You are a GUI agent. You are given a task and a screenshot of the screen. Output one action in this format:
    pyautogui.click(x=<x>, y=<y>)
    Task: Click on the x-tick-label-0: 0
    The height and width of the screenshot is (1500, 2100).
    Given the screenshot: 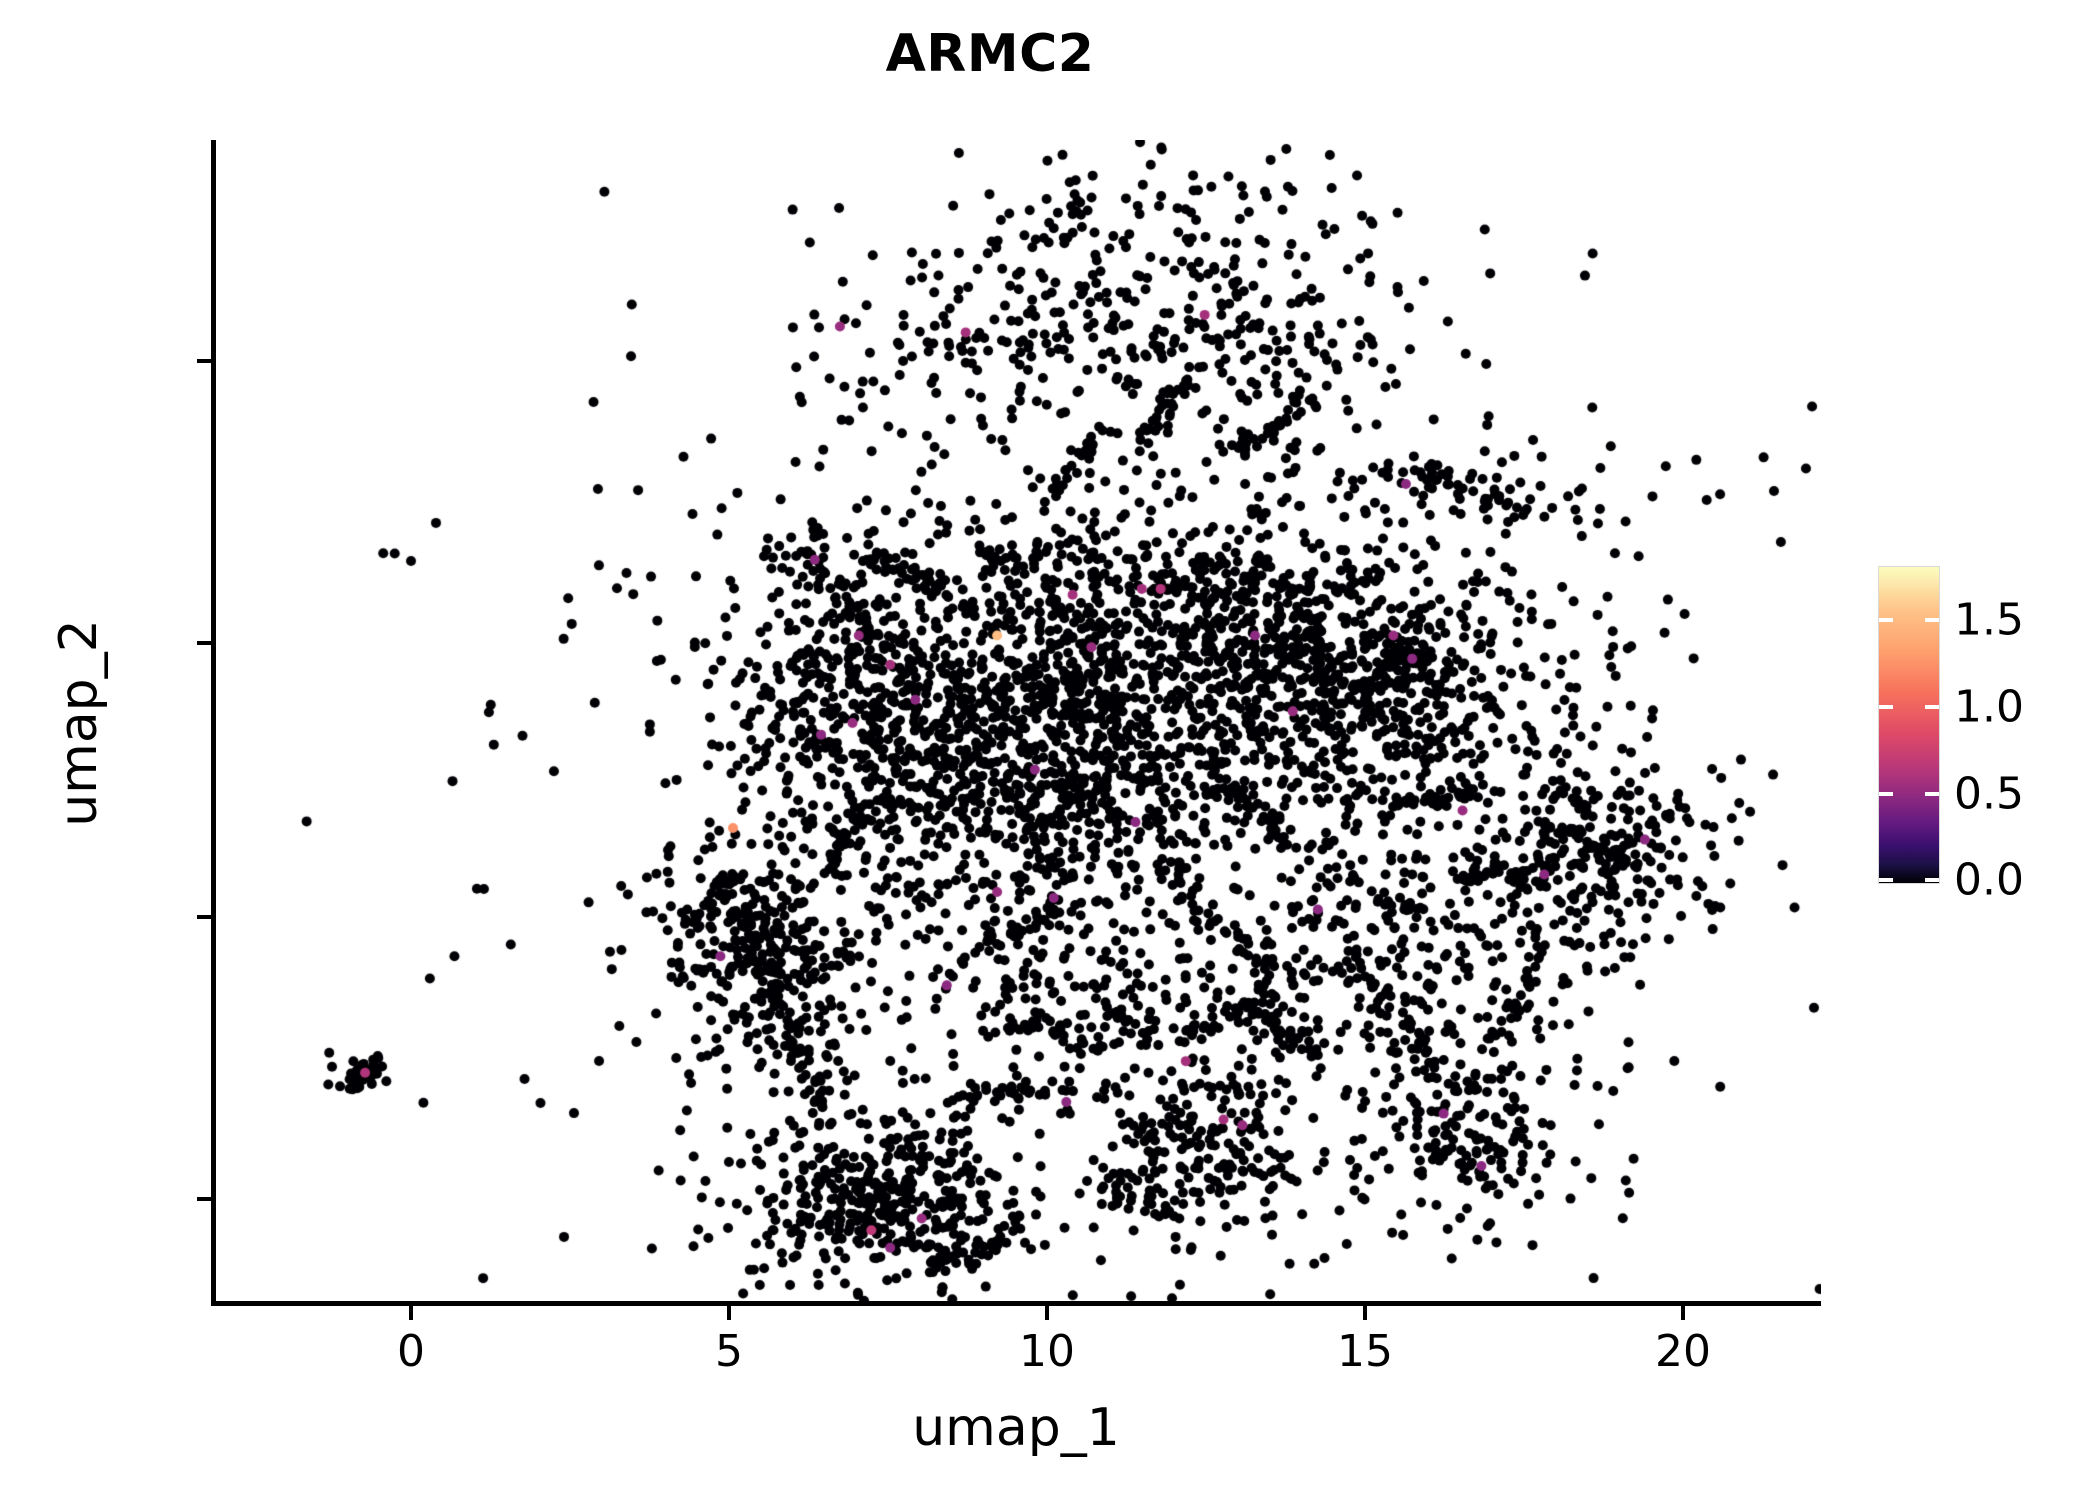 What is the action you would take?
    pyautogui.click(x=411, y=1351)
    